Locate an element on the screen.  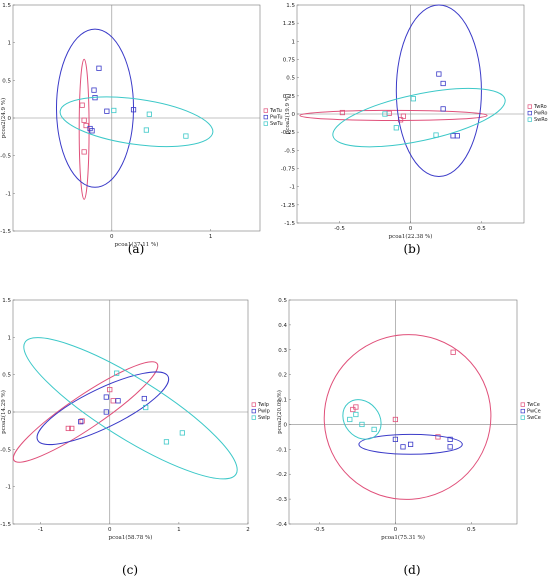
legend-swatch-TwTu is located at coordinates (265, 110).